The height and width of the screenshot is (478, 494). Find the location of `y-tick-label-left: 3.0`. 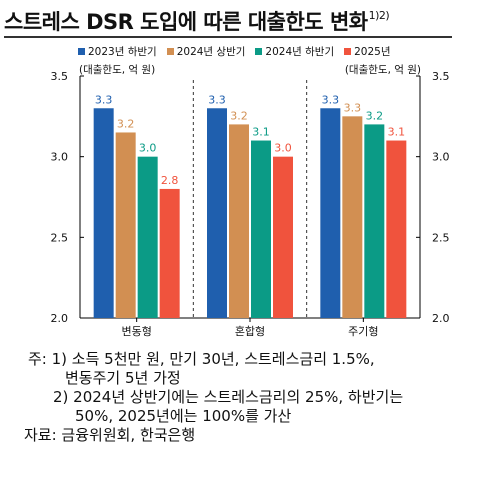

y-tick-label-left: 3.0 is located at coordinates (60, 157).